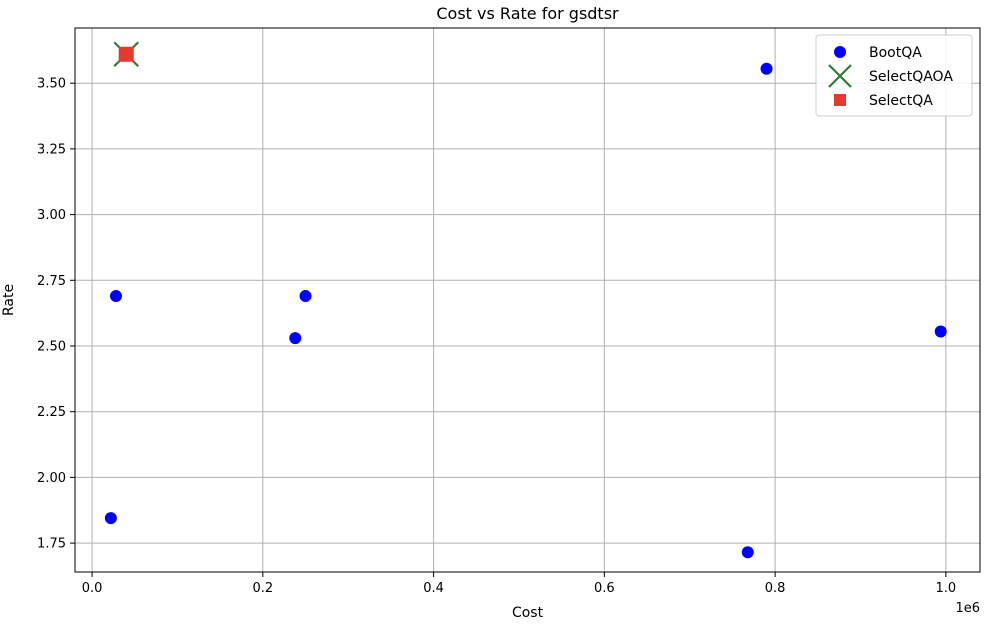 The image size is (990, 634). Describe the element at coordinates (967, 608) in the screenshot. I see `x-axis-offset-label: 1e6` at that location.